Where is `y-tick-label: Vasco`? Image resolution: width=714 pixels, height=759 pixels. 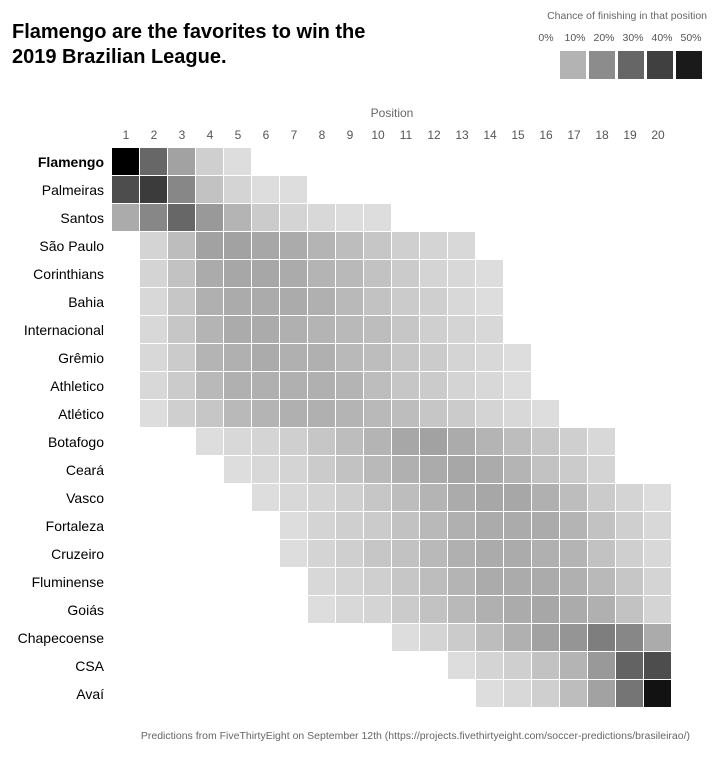 y-tick-label: Vasco is located at coordinates (85, 498).